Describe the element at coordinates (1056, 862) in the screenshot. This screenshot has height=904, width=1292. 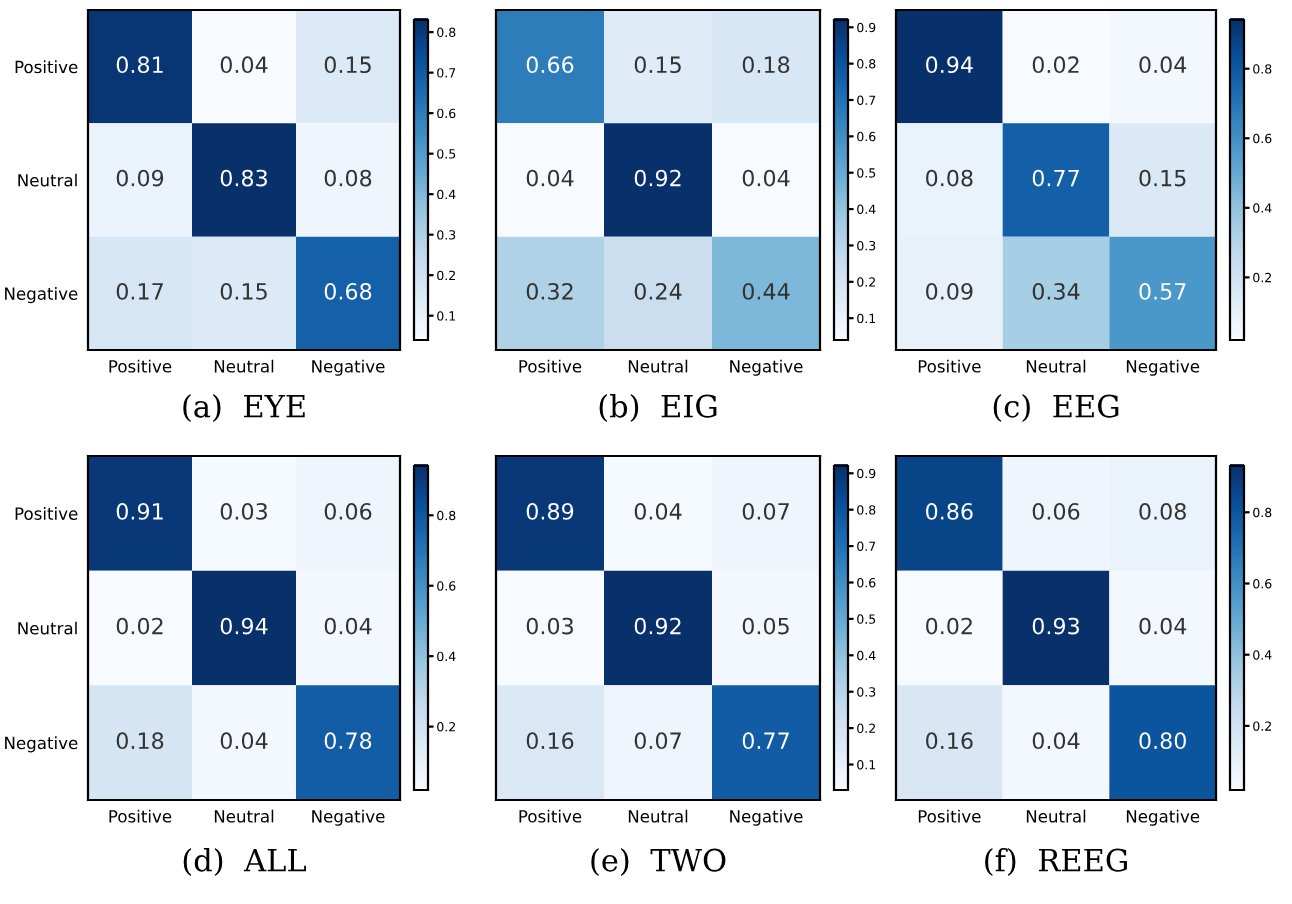
I see `text: (f) REEG` at that location.